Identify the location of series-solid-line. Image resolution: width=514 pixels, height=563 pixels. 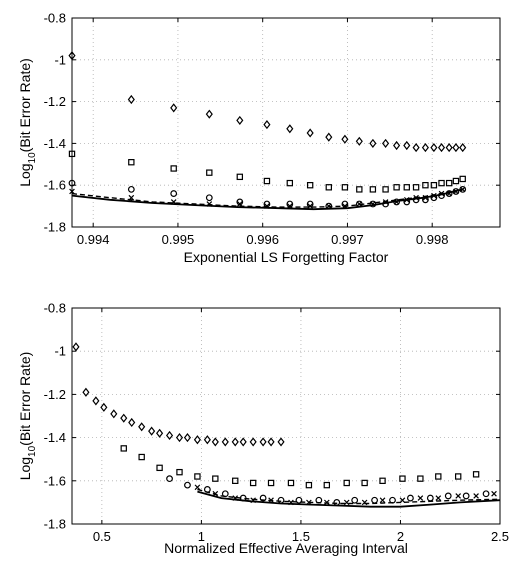
(349, 499).